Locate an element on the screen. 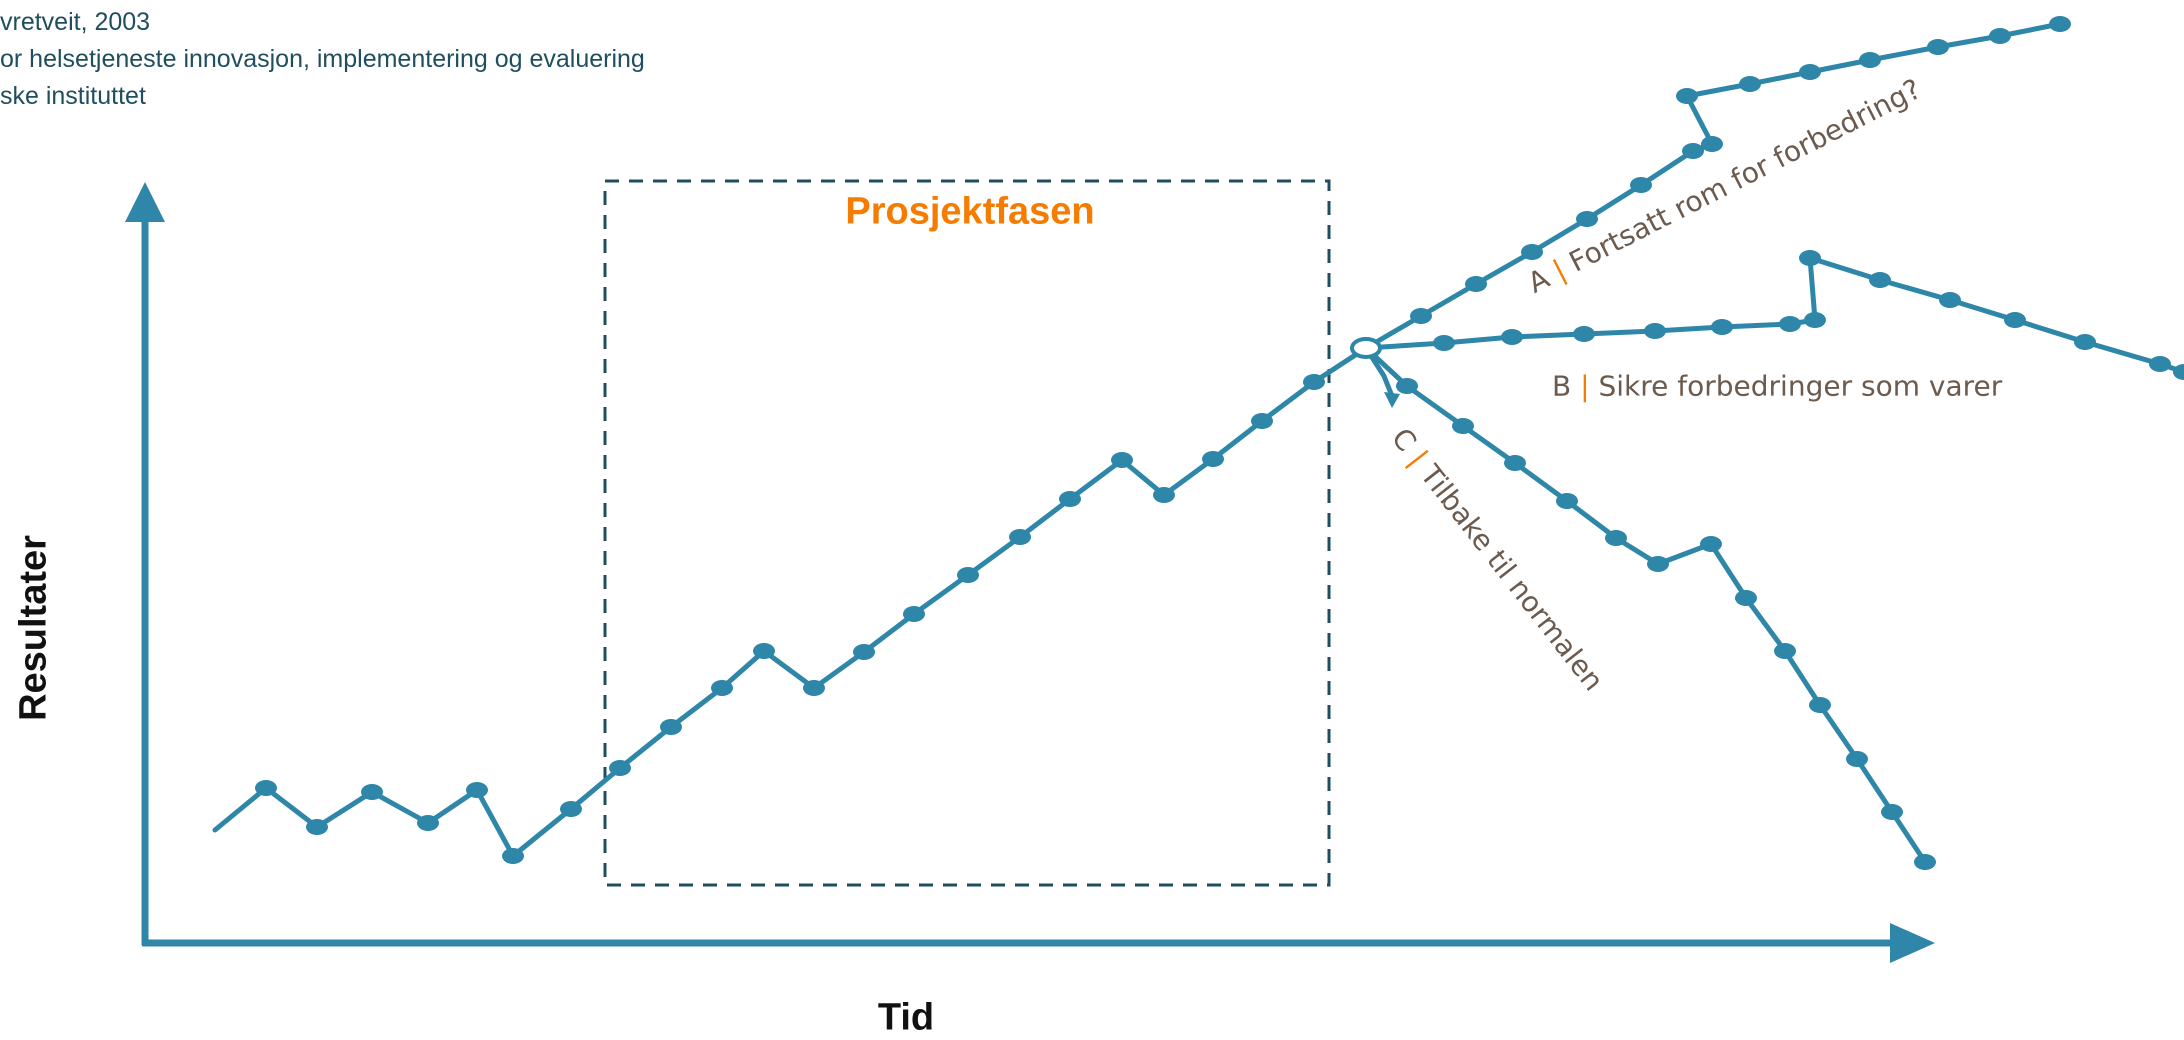 The image size is (2184, 1040). y-axis-label: Resultater is located at coordinates (33, 628).